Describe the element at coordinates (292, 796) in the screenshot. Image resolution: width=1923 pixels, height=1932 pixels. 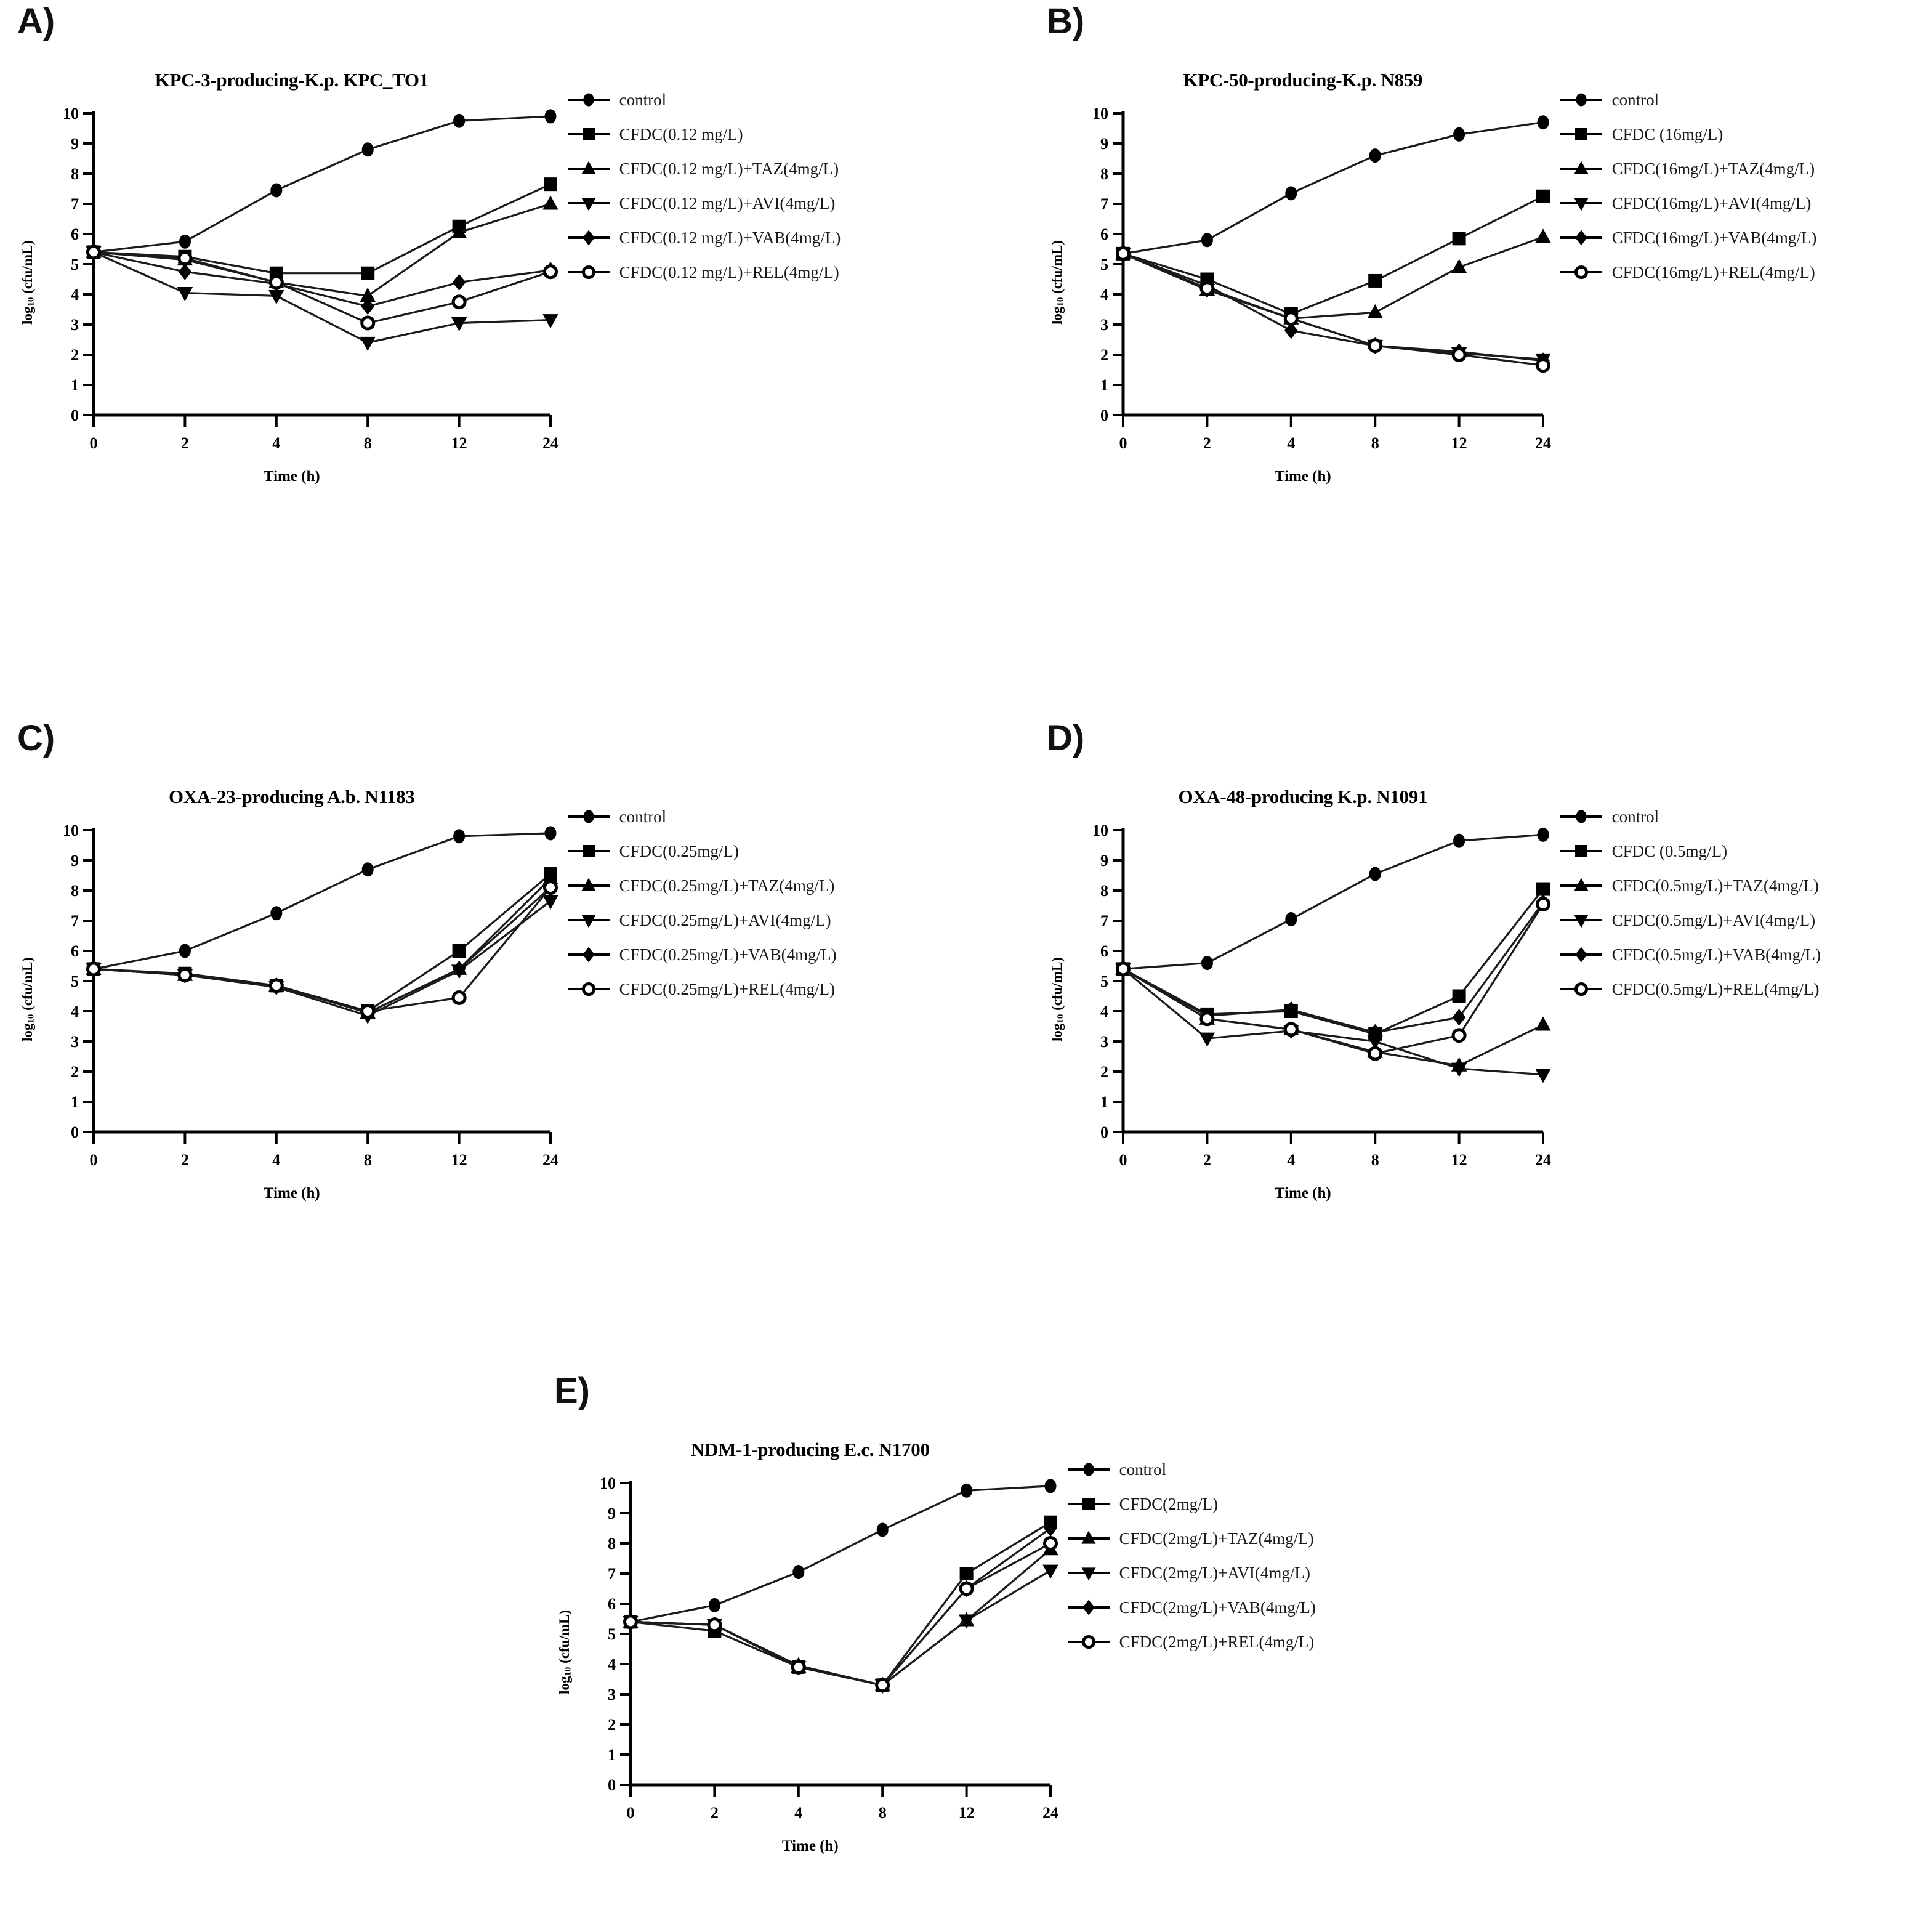
I see `panel-c-title: OXA-23-producing A.b. N1183` at that location.